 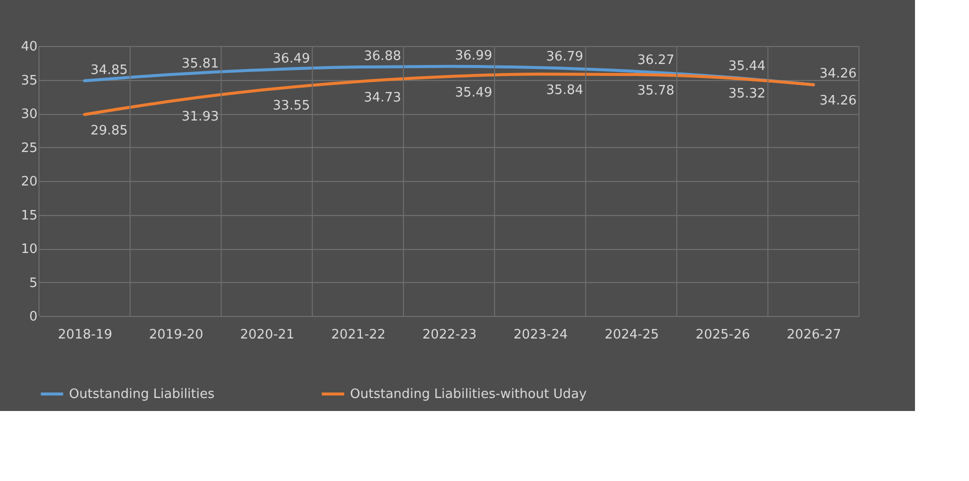 What do you see at coordinates (29, 114) in the screenshot?
I see `y-tick-label: 30` at bounding box center [29, 114].